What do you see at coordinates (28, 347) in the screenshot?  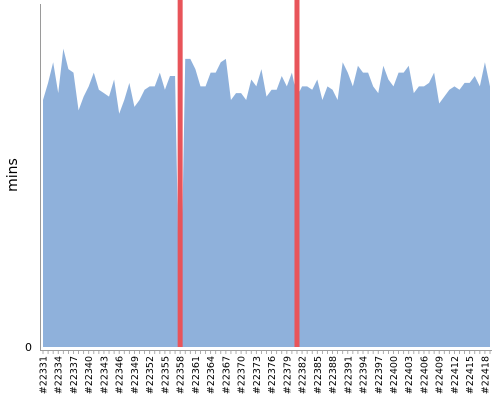 I see `y-tick-label-0: 0` at bounding box center [28, 347].